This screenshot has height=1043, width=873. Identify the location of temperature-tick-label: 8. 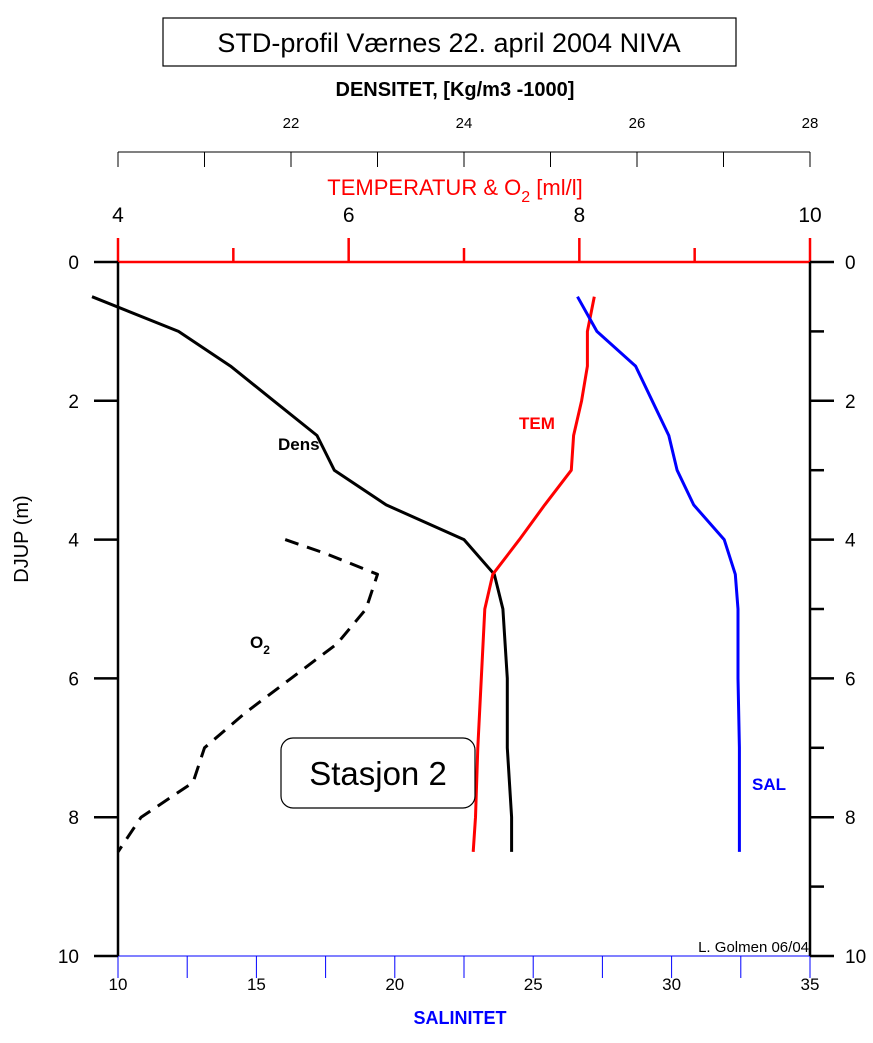
(579, 215).